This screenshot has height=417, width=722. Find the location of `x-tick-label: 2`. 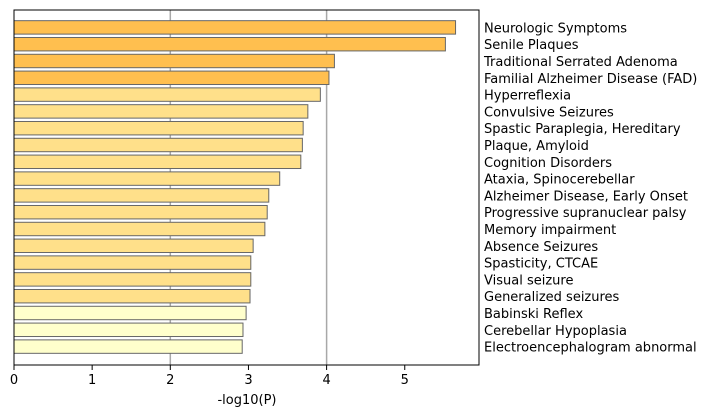

x-tick-label: 2 is located at coordinates (170, 380).